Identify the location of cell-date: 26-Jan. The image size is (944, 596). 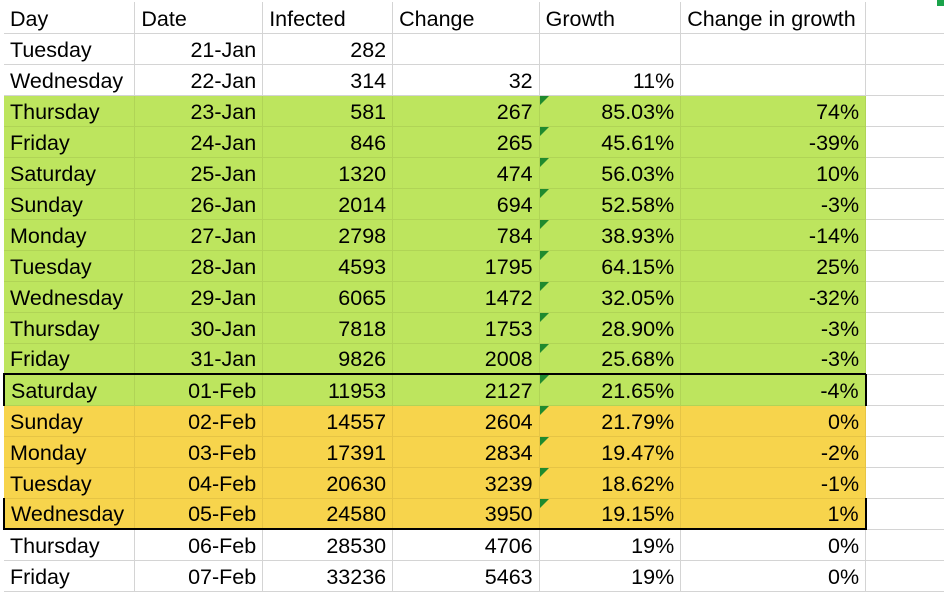
(199, 204).